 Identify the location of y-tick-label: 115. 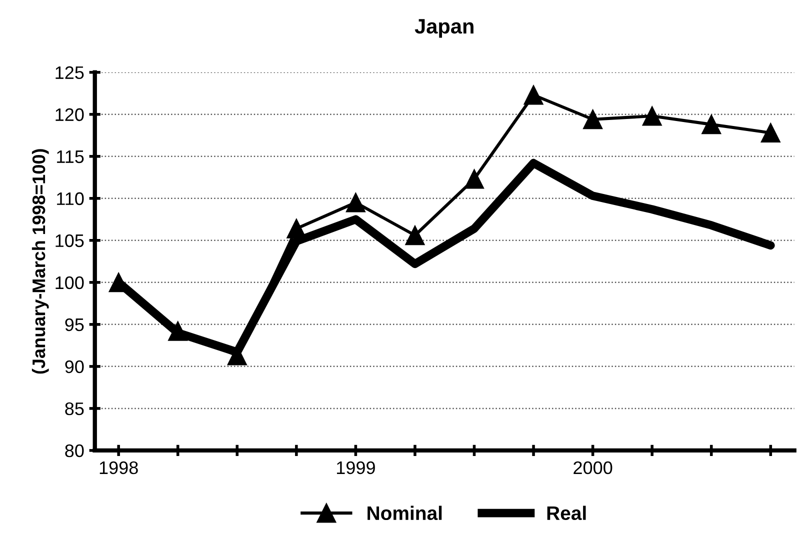
(70, 157).